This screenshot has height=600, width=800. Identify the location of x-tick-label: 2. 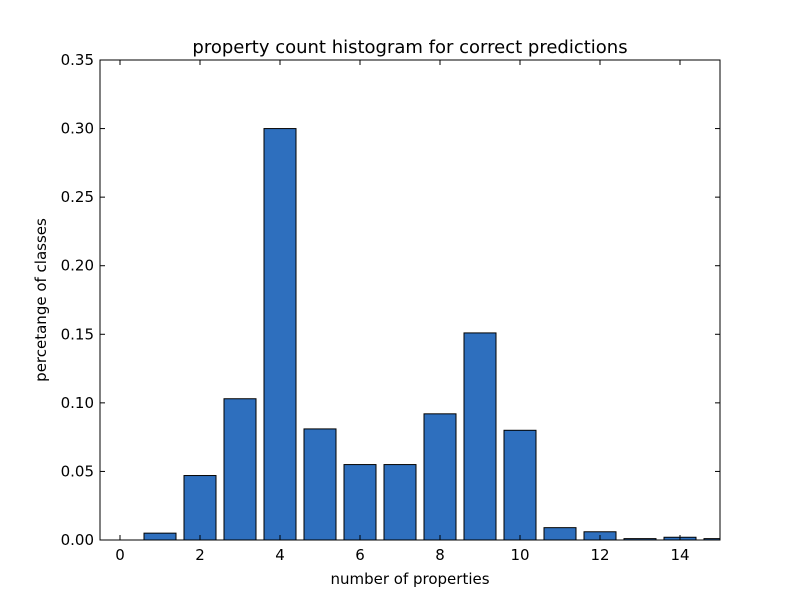
(200, 555).